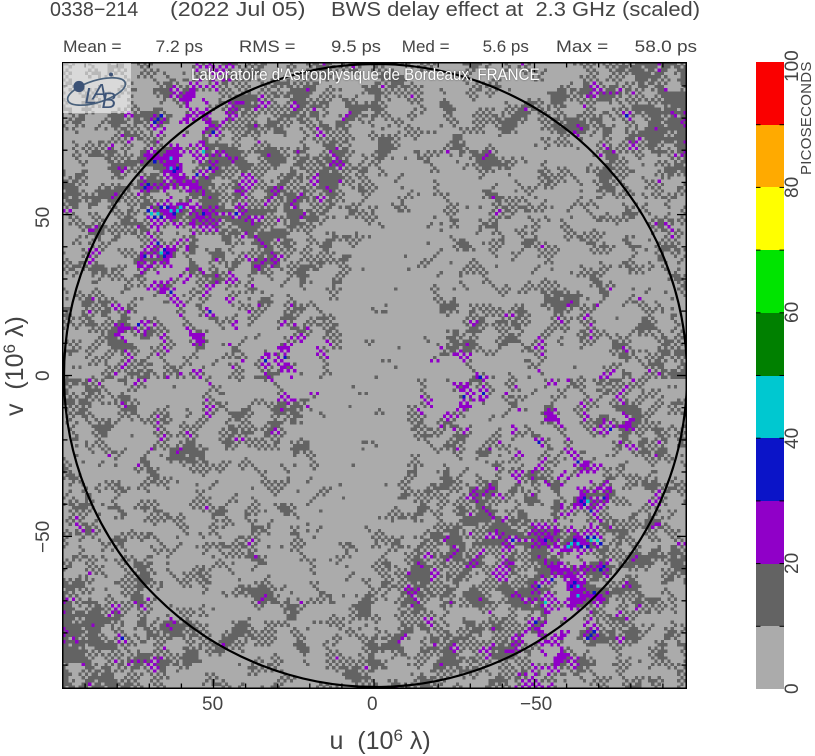 The width and height of the screenshot is (815, 756). What do you see at coordinates (99, 92) in the screenshot?
I see `svg-text: A` at bounding box center [99, 92].